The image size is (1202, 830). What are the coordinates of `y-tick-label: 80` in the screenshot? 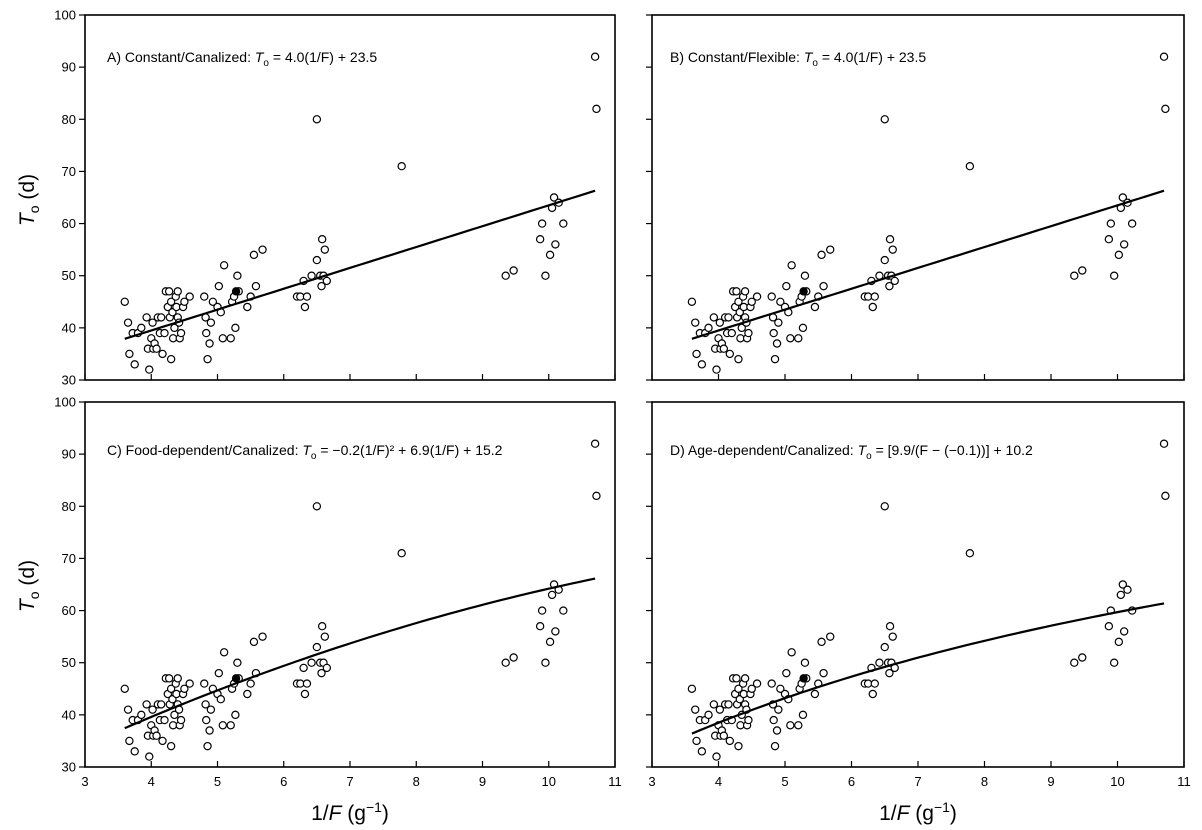 It's located at (69, 119).